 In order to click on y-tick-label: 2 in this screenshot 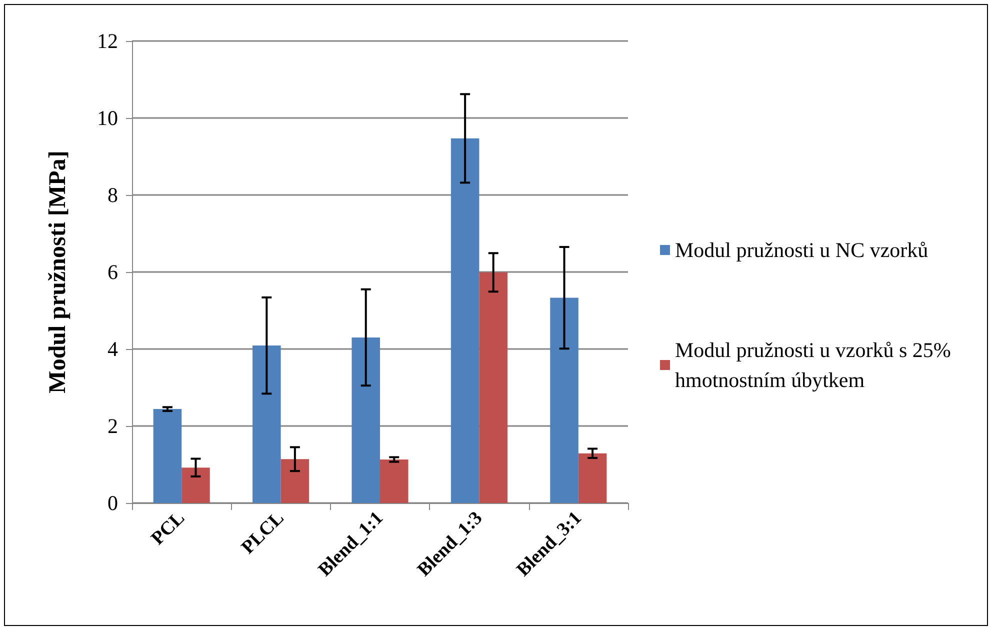, I will do `click(113, 426)`.